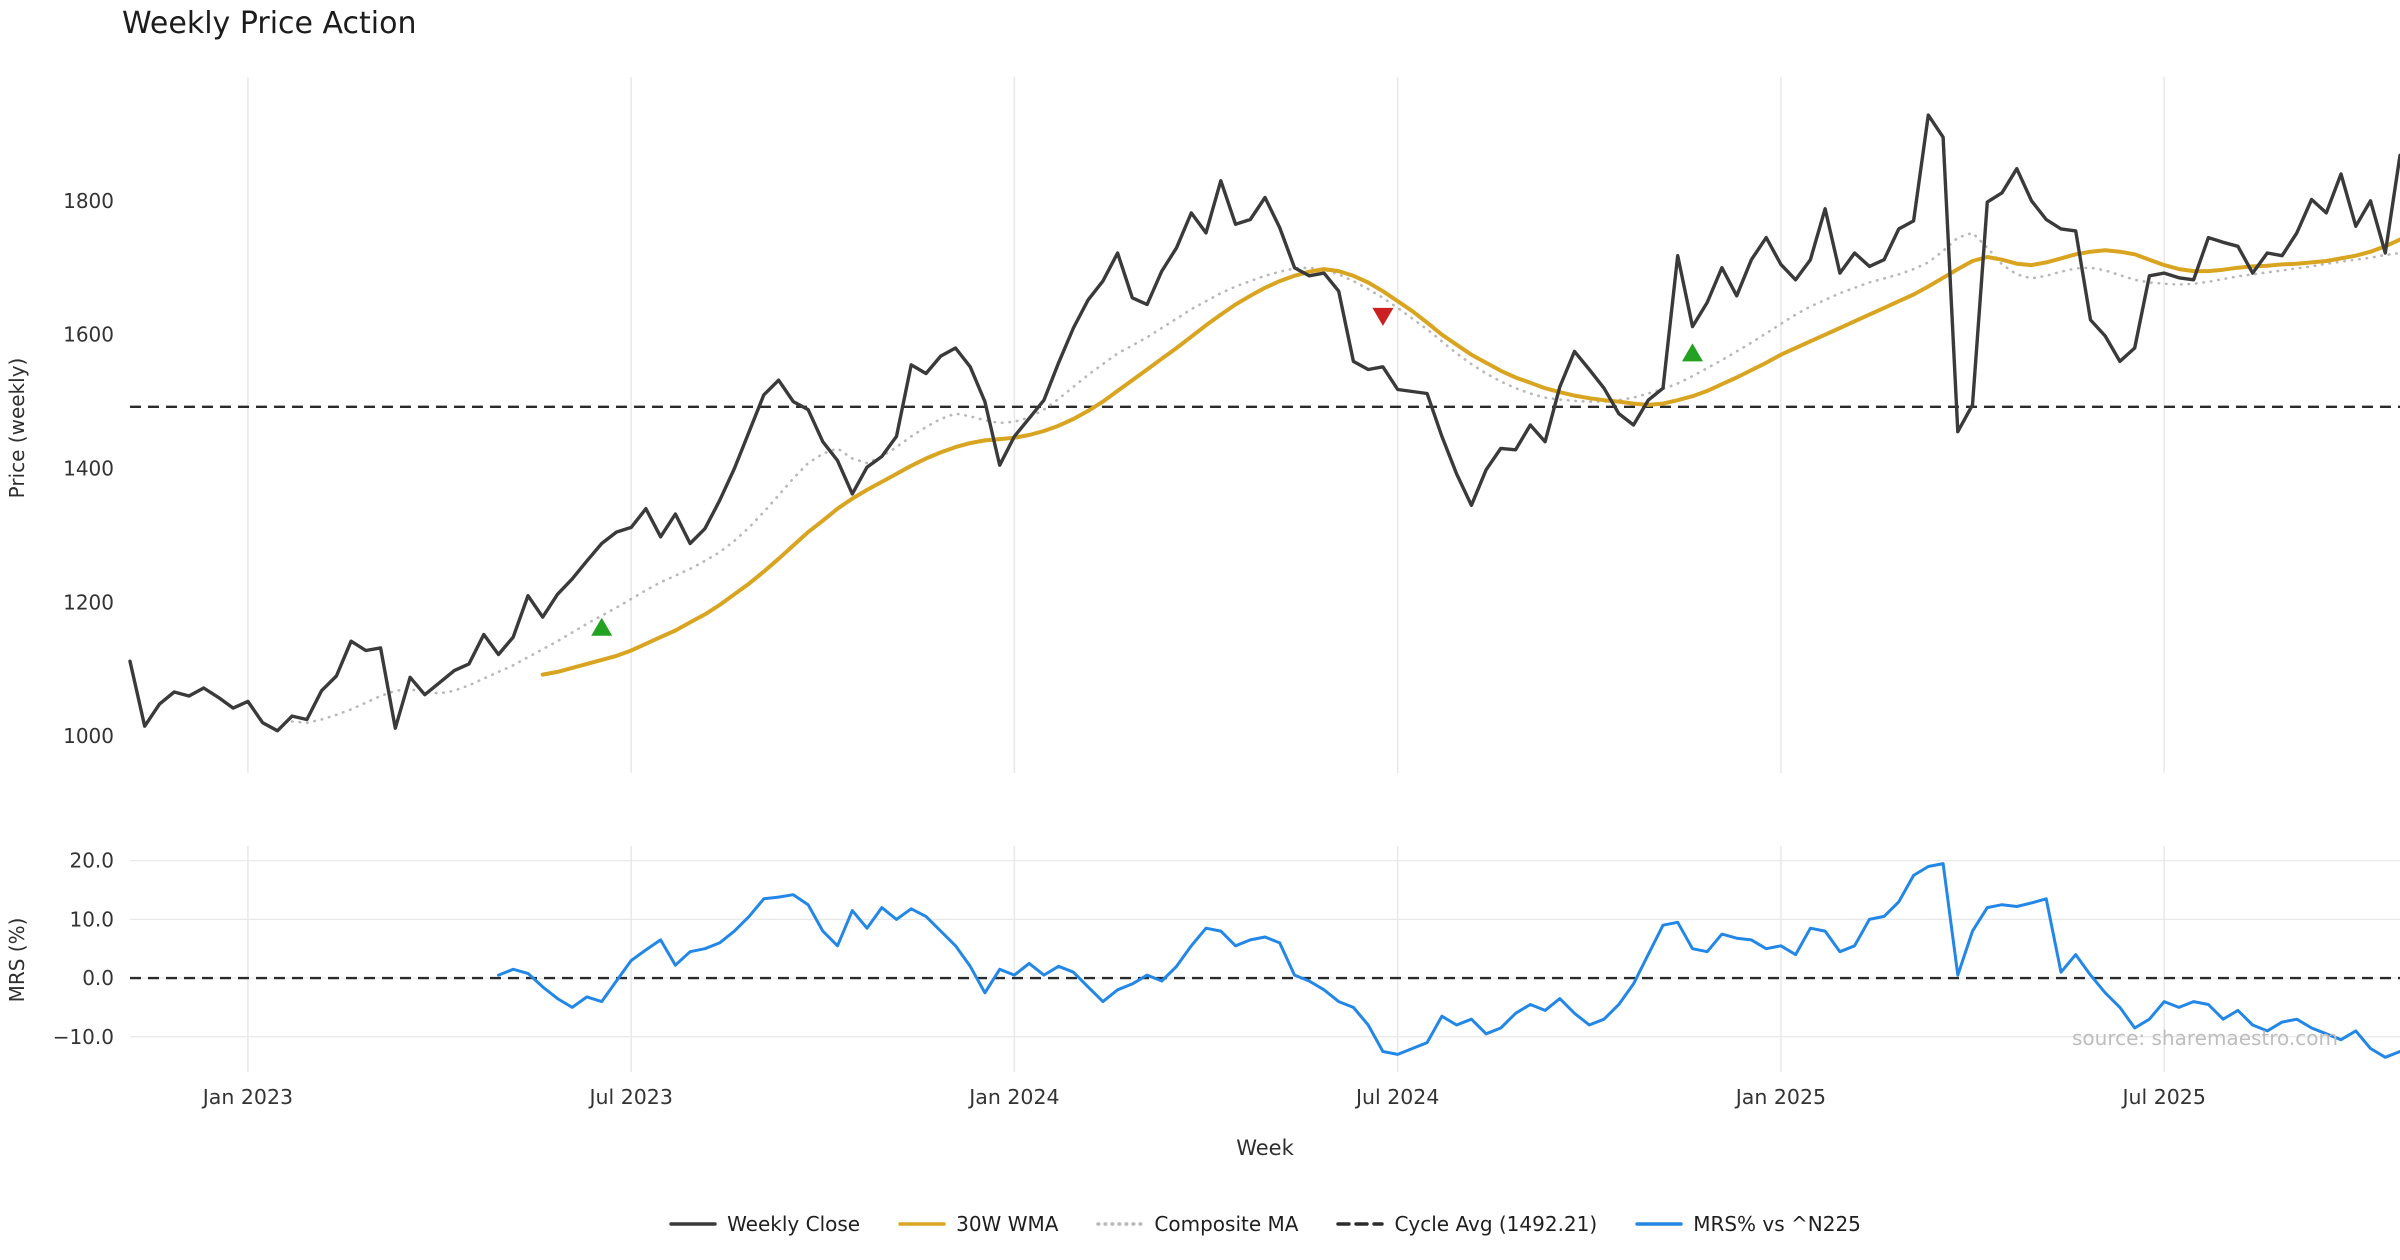 Image resolution: width=2400 pixels, height=1260 pixels. What do you see at coordinates (629, 1097) in the screenshot?
I see `x-tick-label: Jul 2023` at bounding box center [629, 1097].